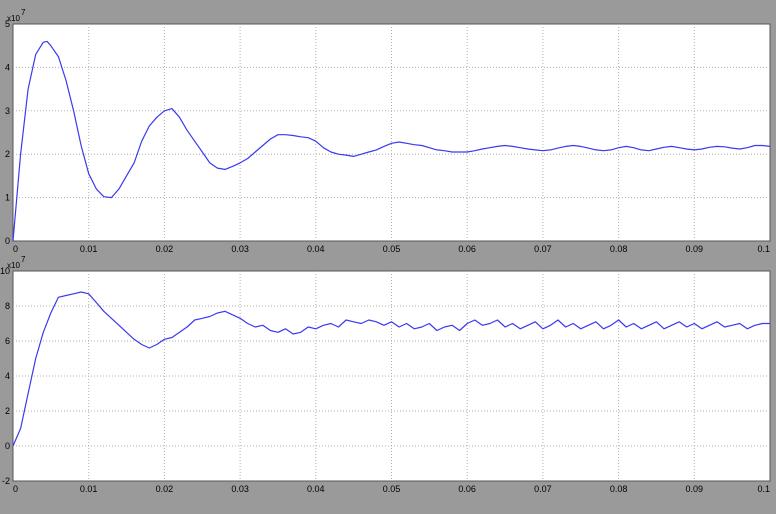 This screenshot has height=514, width=776. What do you see at coordinates (7, 24) in the screenshot?
I see `y-tick-label: 5` at bounding box center [7, 24].